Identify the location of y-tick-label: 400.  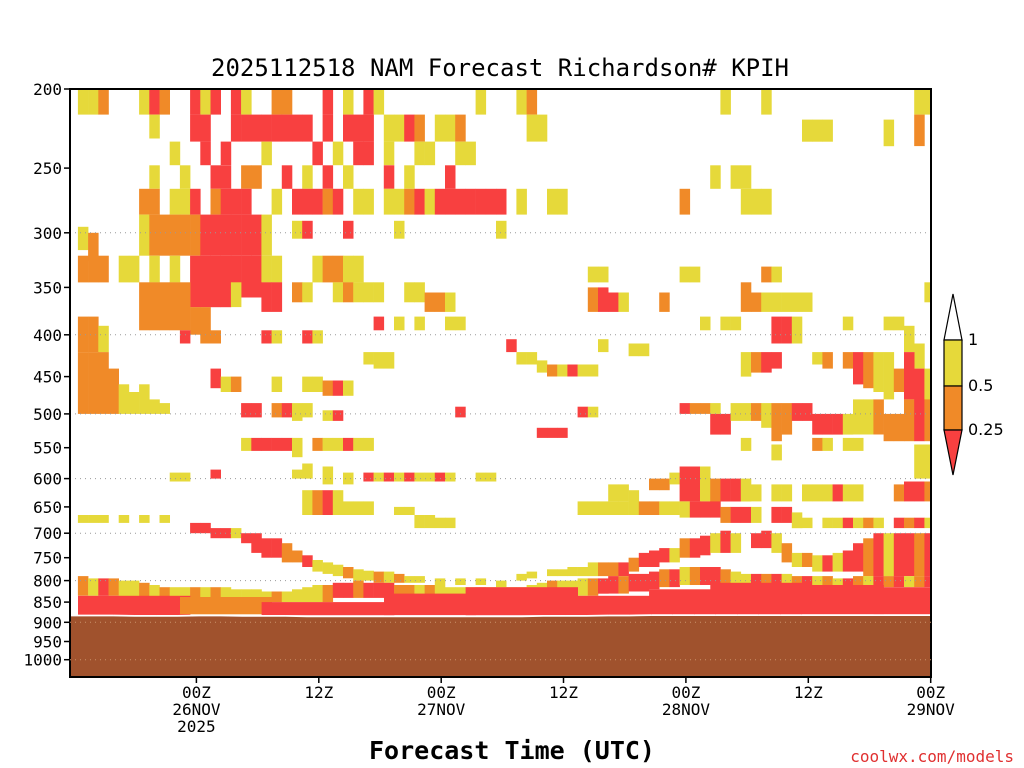
(47, 335).